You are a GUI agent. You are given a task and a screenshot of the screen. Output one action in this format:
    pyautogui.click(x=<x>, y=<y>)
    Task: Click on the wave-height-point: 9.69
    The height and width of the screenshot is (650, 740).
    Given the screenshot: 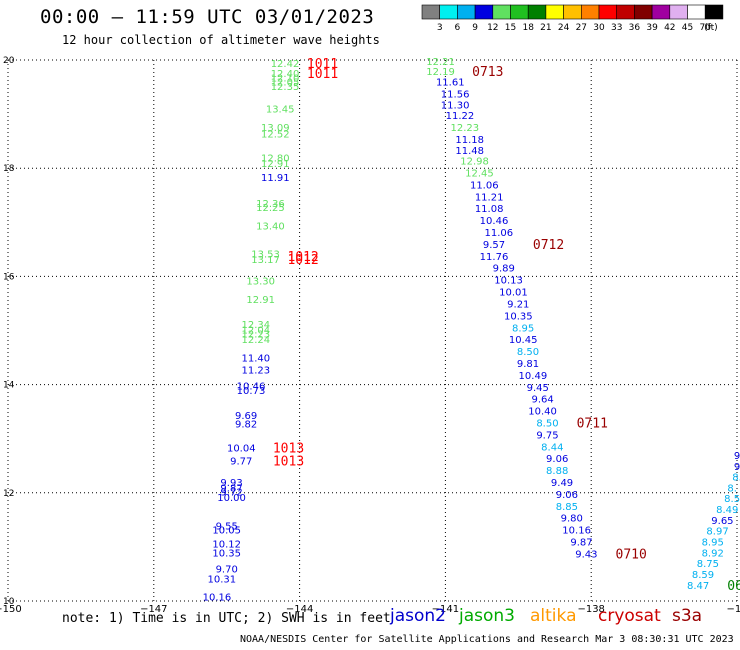 What is the action you would take?
    pyautogui.click(x=246, y=416)
    